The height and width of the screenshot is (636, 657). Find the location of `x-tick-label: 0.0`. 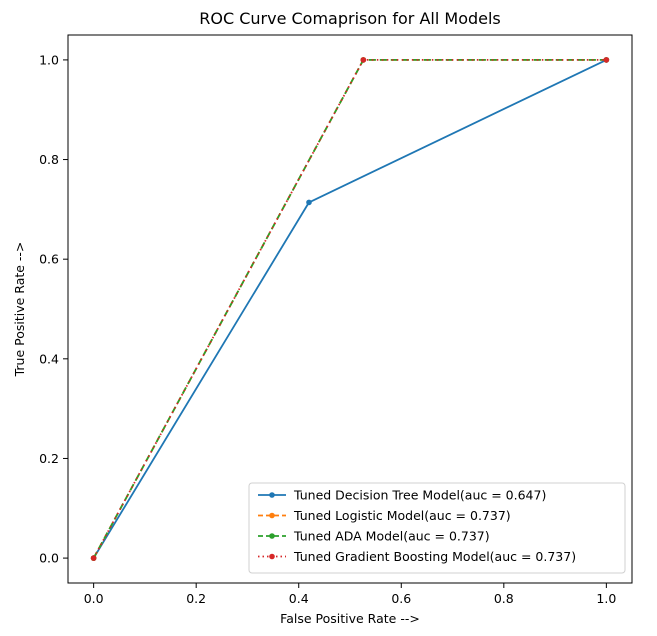

x-tick-label: 0.0 is located at coordinates (94, 598).